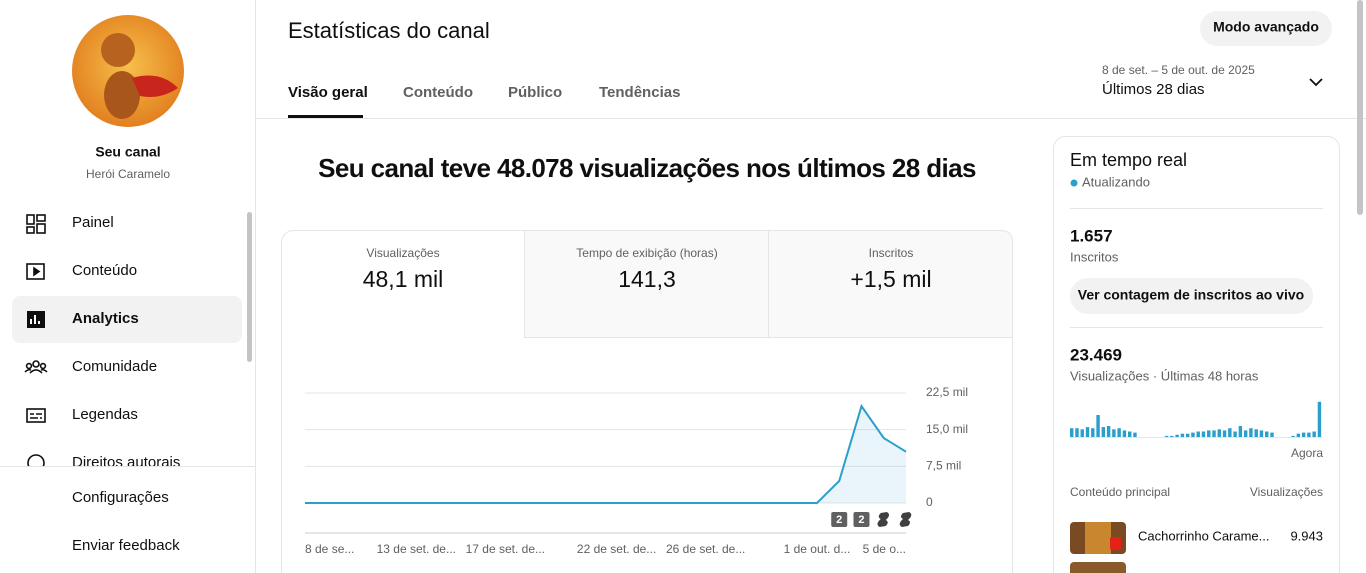 The width and height of the screenshot is (1366, 573). What do you see at coordinates (1286, 492) in the screenshot?
I see `top-content-column: Visualizações` at bounding box center [1286, 492].